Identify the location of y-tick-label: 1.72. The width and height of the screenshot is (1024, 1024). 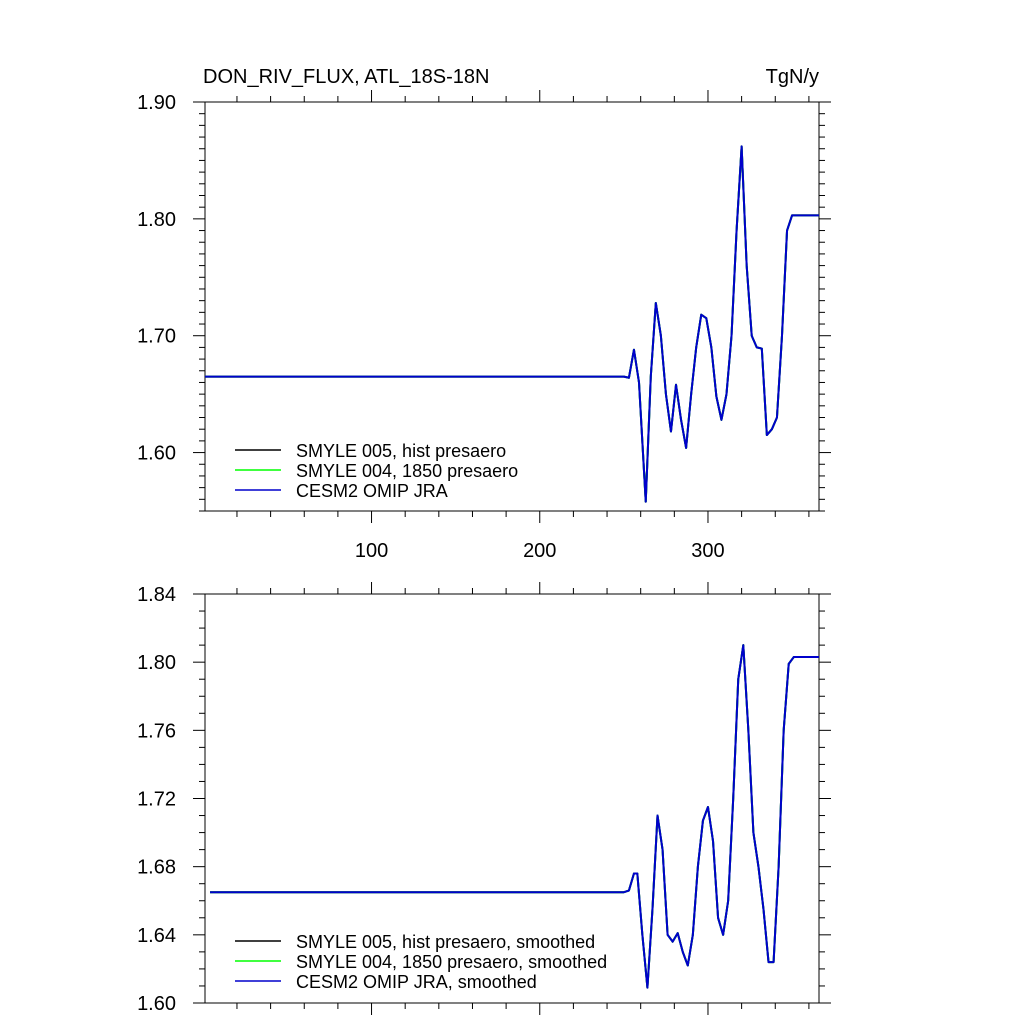
(156, 800).